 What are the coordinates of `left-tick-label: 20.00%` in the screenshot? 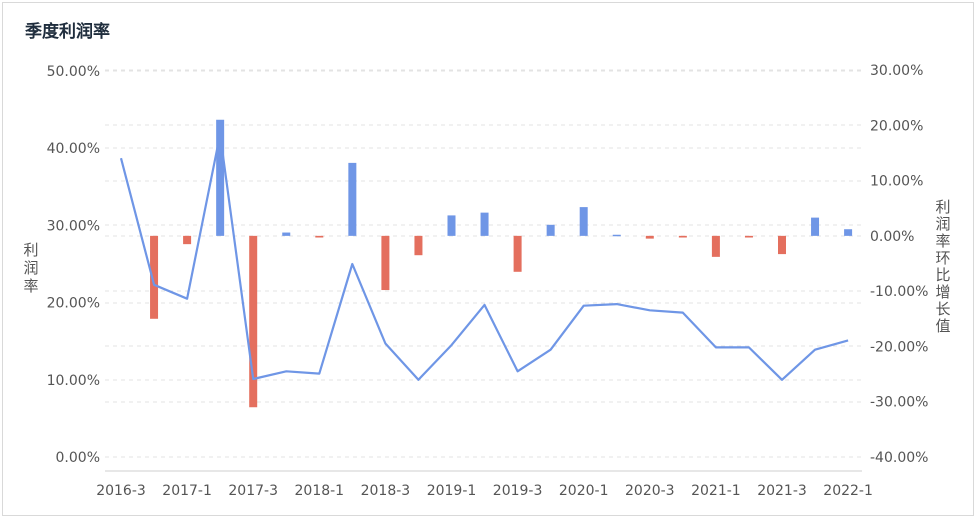 It's located at (73, 304).